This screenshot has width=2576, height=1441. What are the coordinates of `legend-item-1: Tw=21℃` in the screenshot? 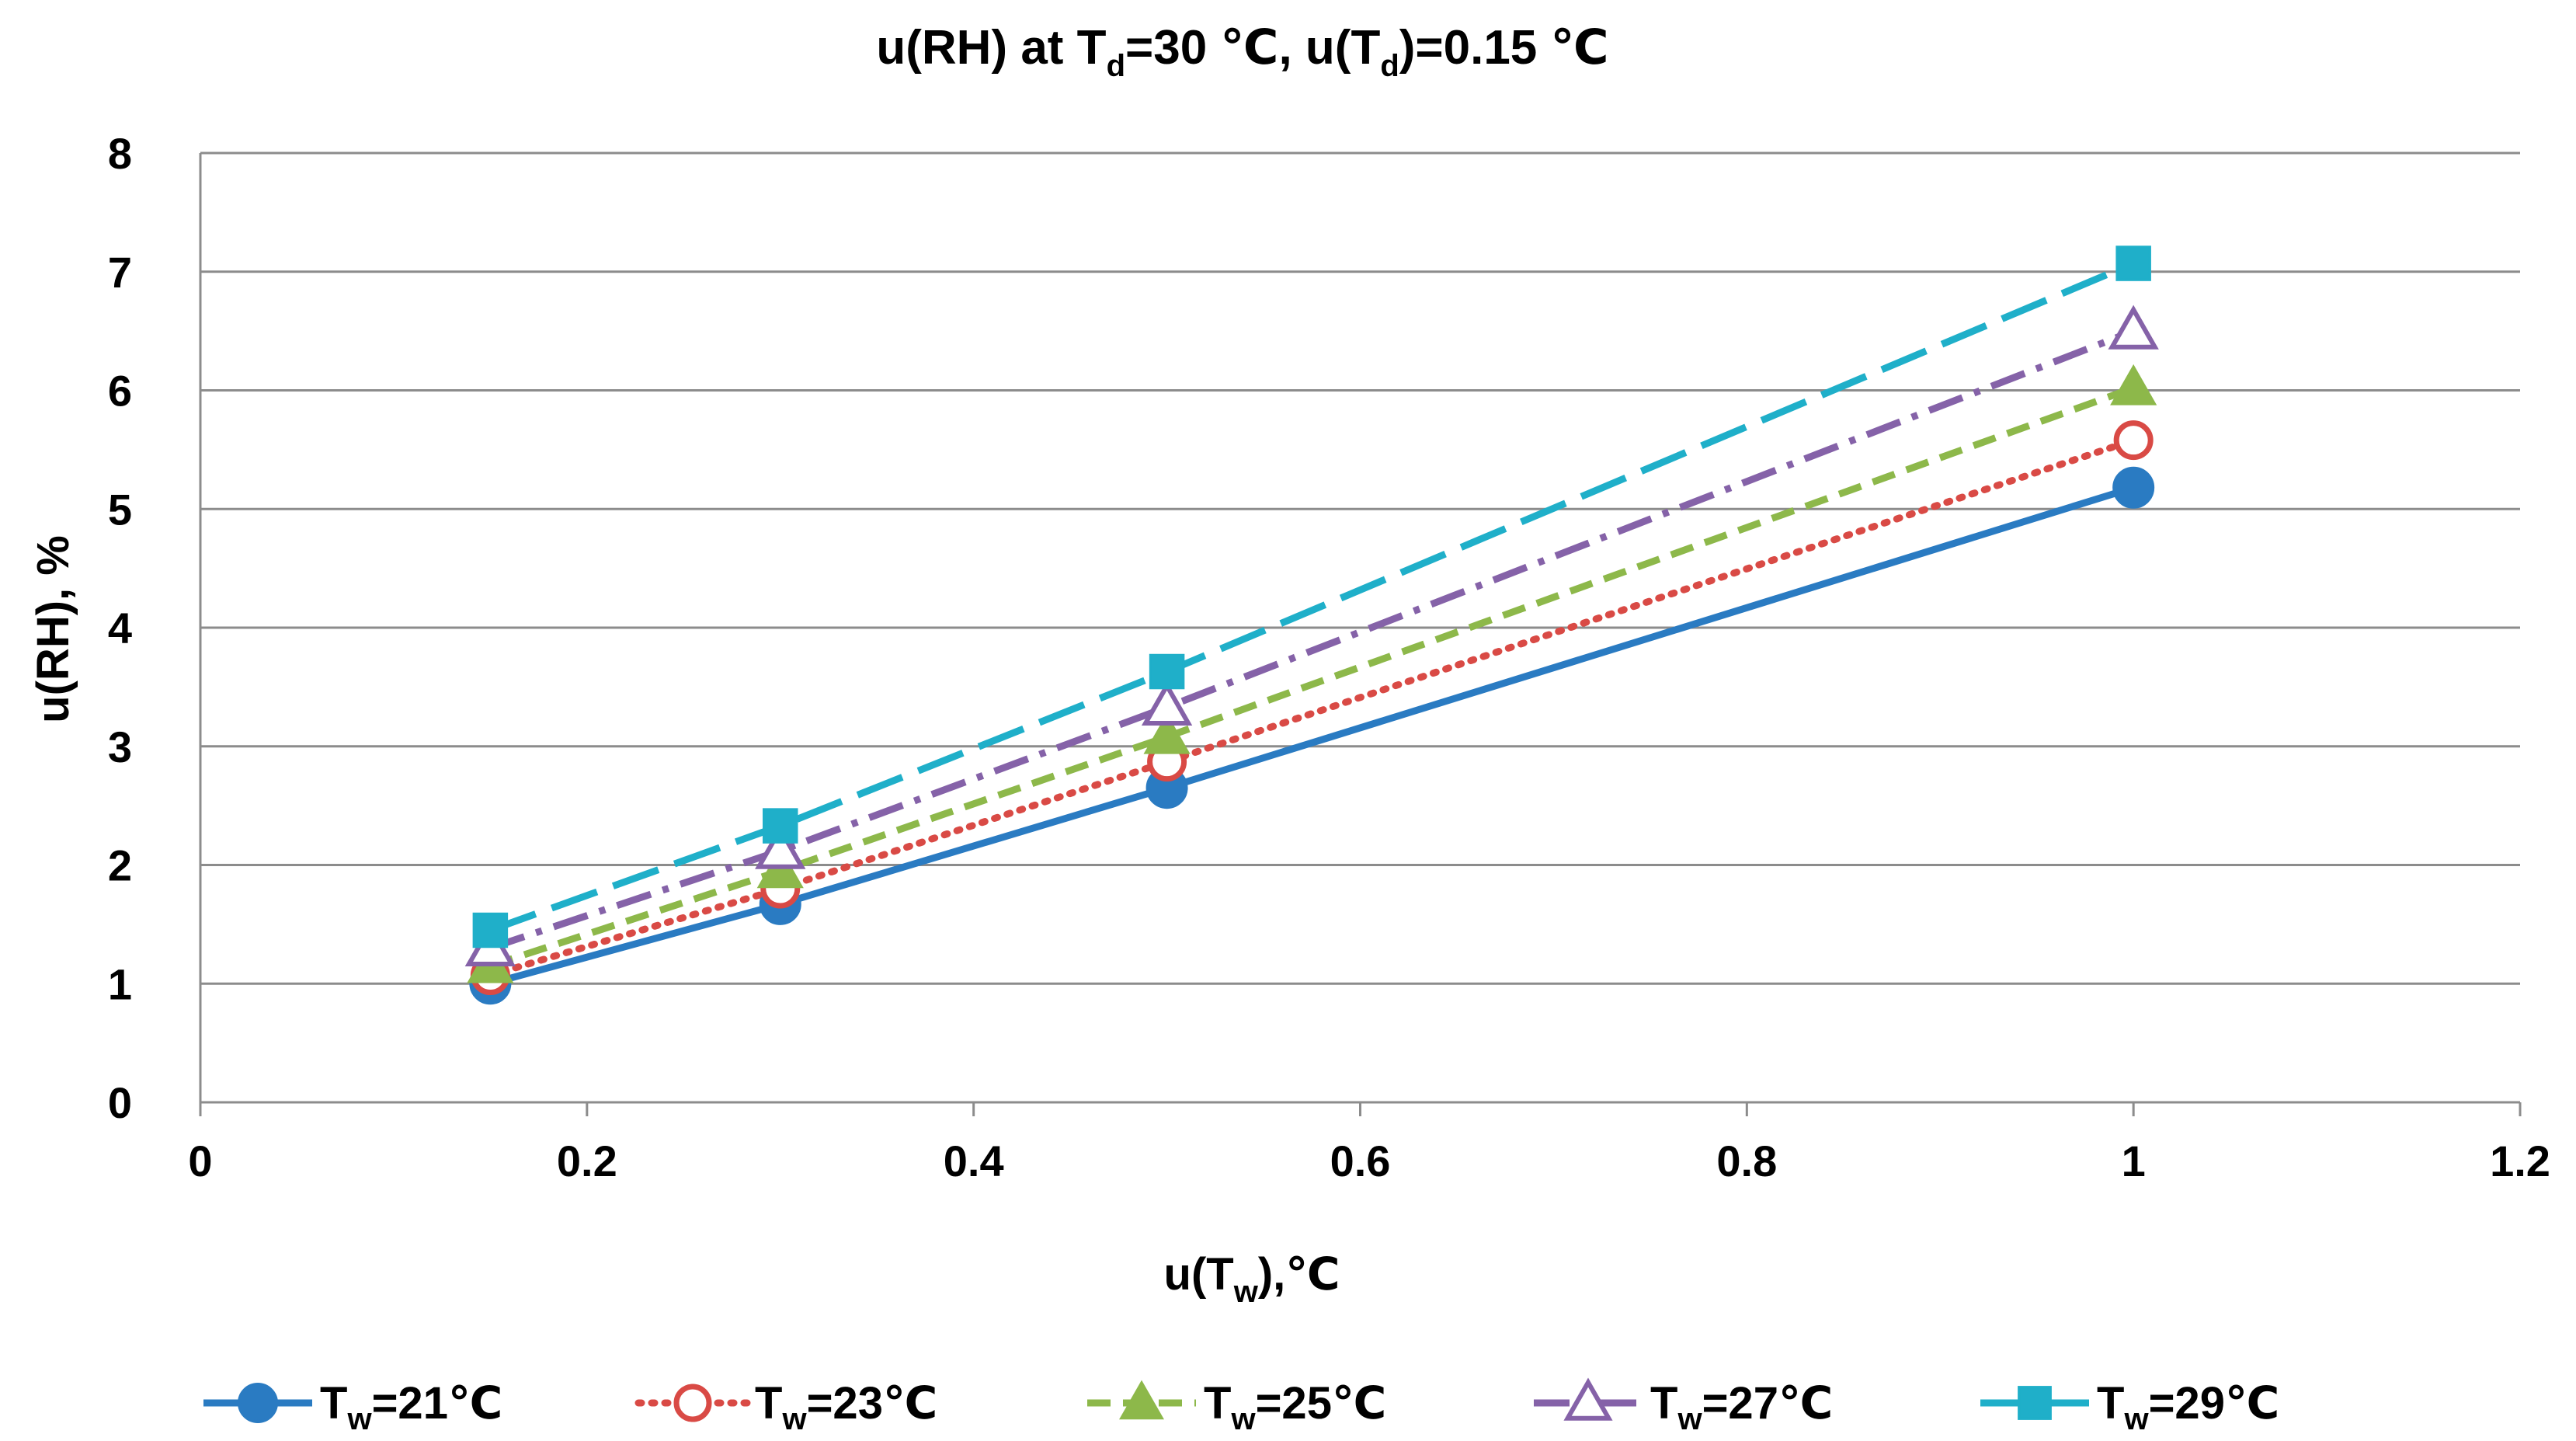 It's located at (352, 1407).